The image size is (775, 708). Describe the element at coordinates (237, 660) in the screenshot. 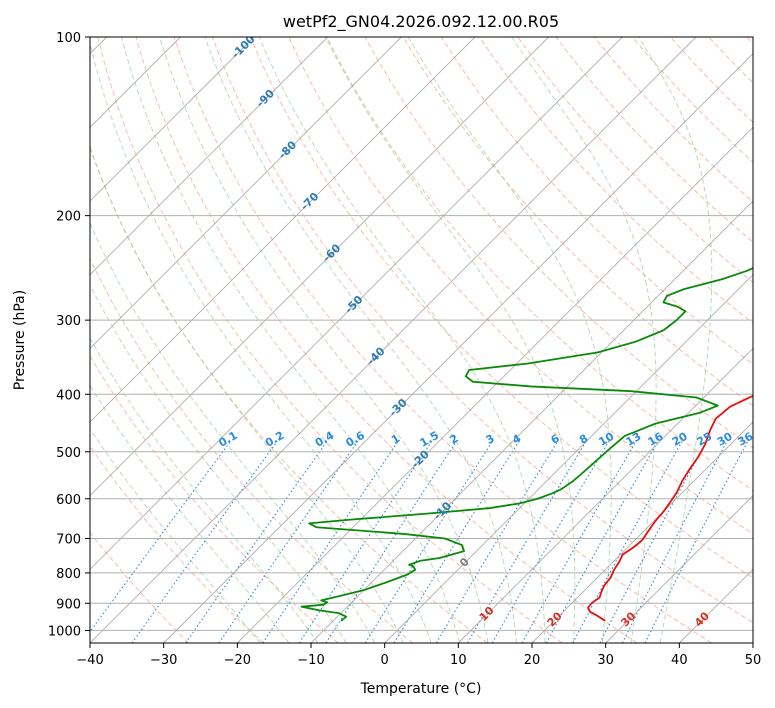

I see `x-tick-label: −20` at that location.